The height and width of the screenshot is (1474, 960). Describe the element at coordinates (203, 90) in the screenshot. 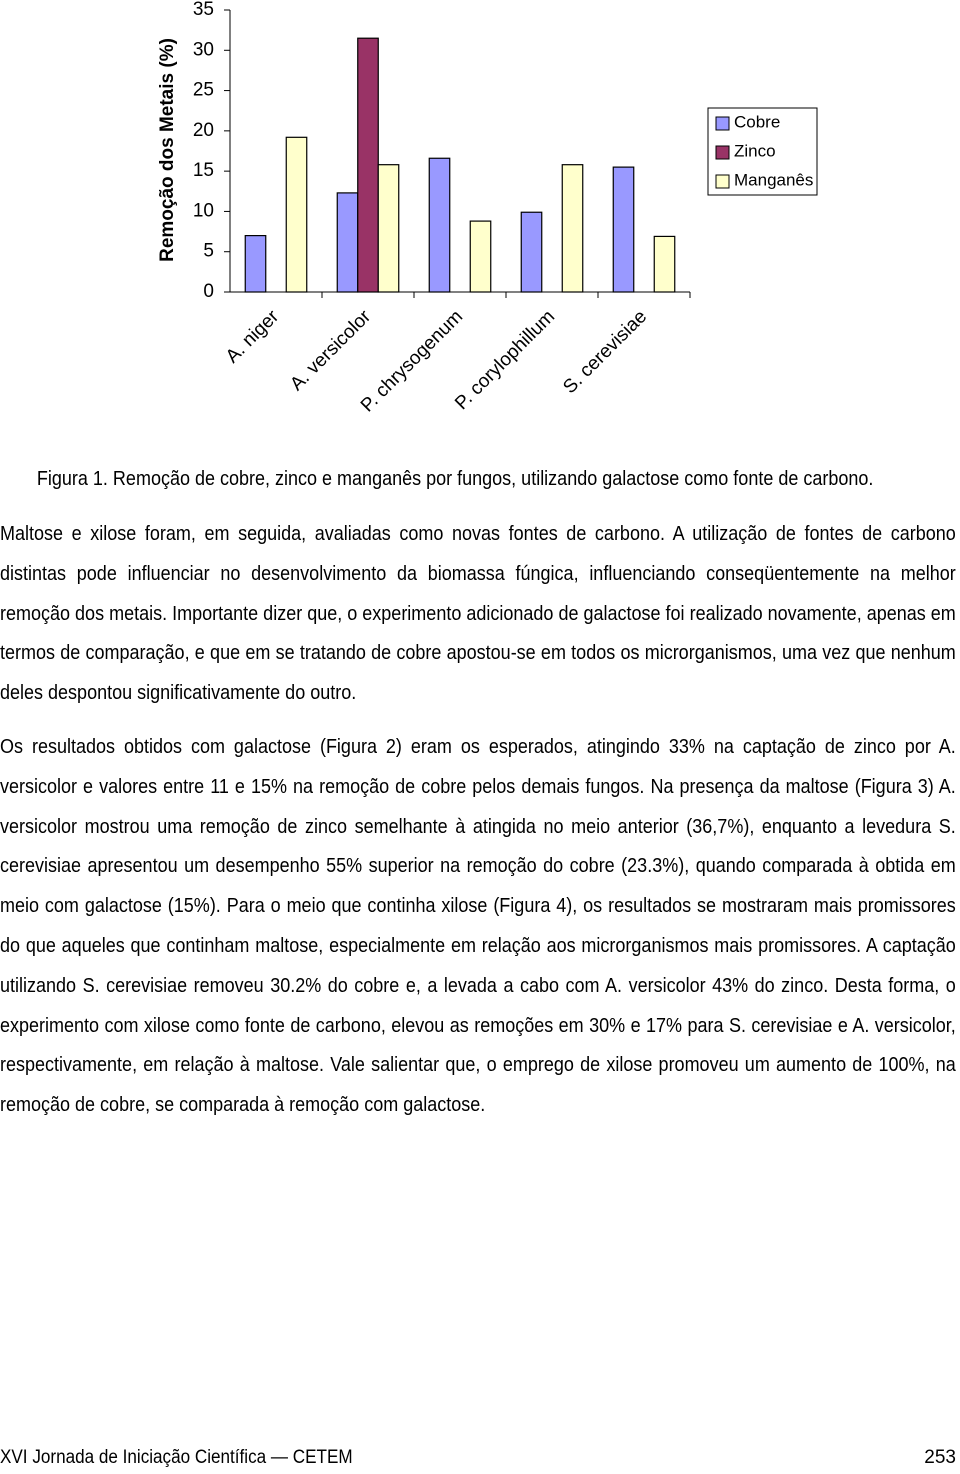

I see `y-tick-label: 25` at that location.